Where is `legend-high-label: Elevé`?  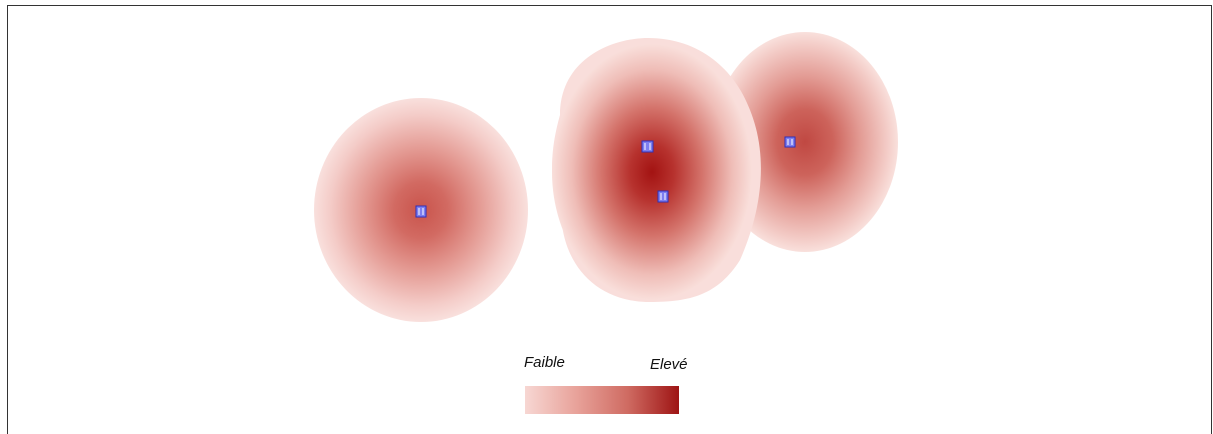 legend-high-label: Elevé is located at coordinates (669, 364).